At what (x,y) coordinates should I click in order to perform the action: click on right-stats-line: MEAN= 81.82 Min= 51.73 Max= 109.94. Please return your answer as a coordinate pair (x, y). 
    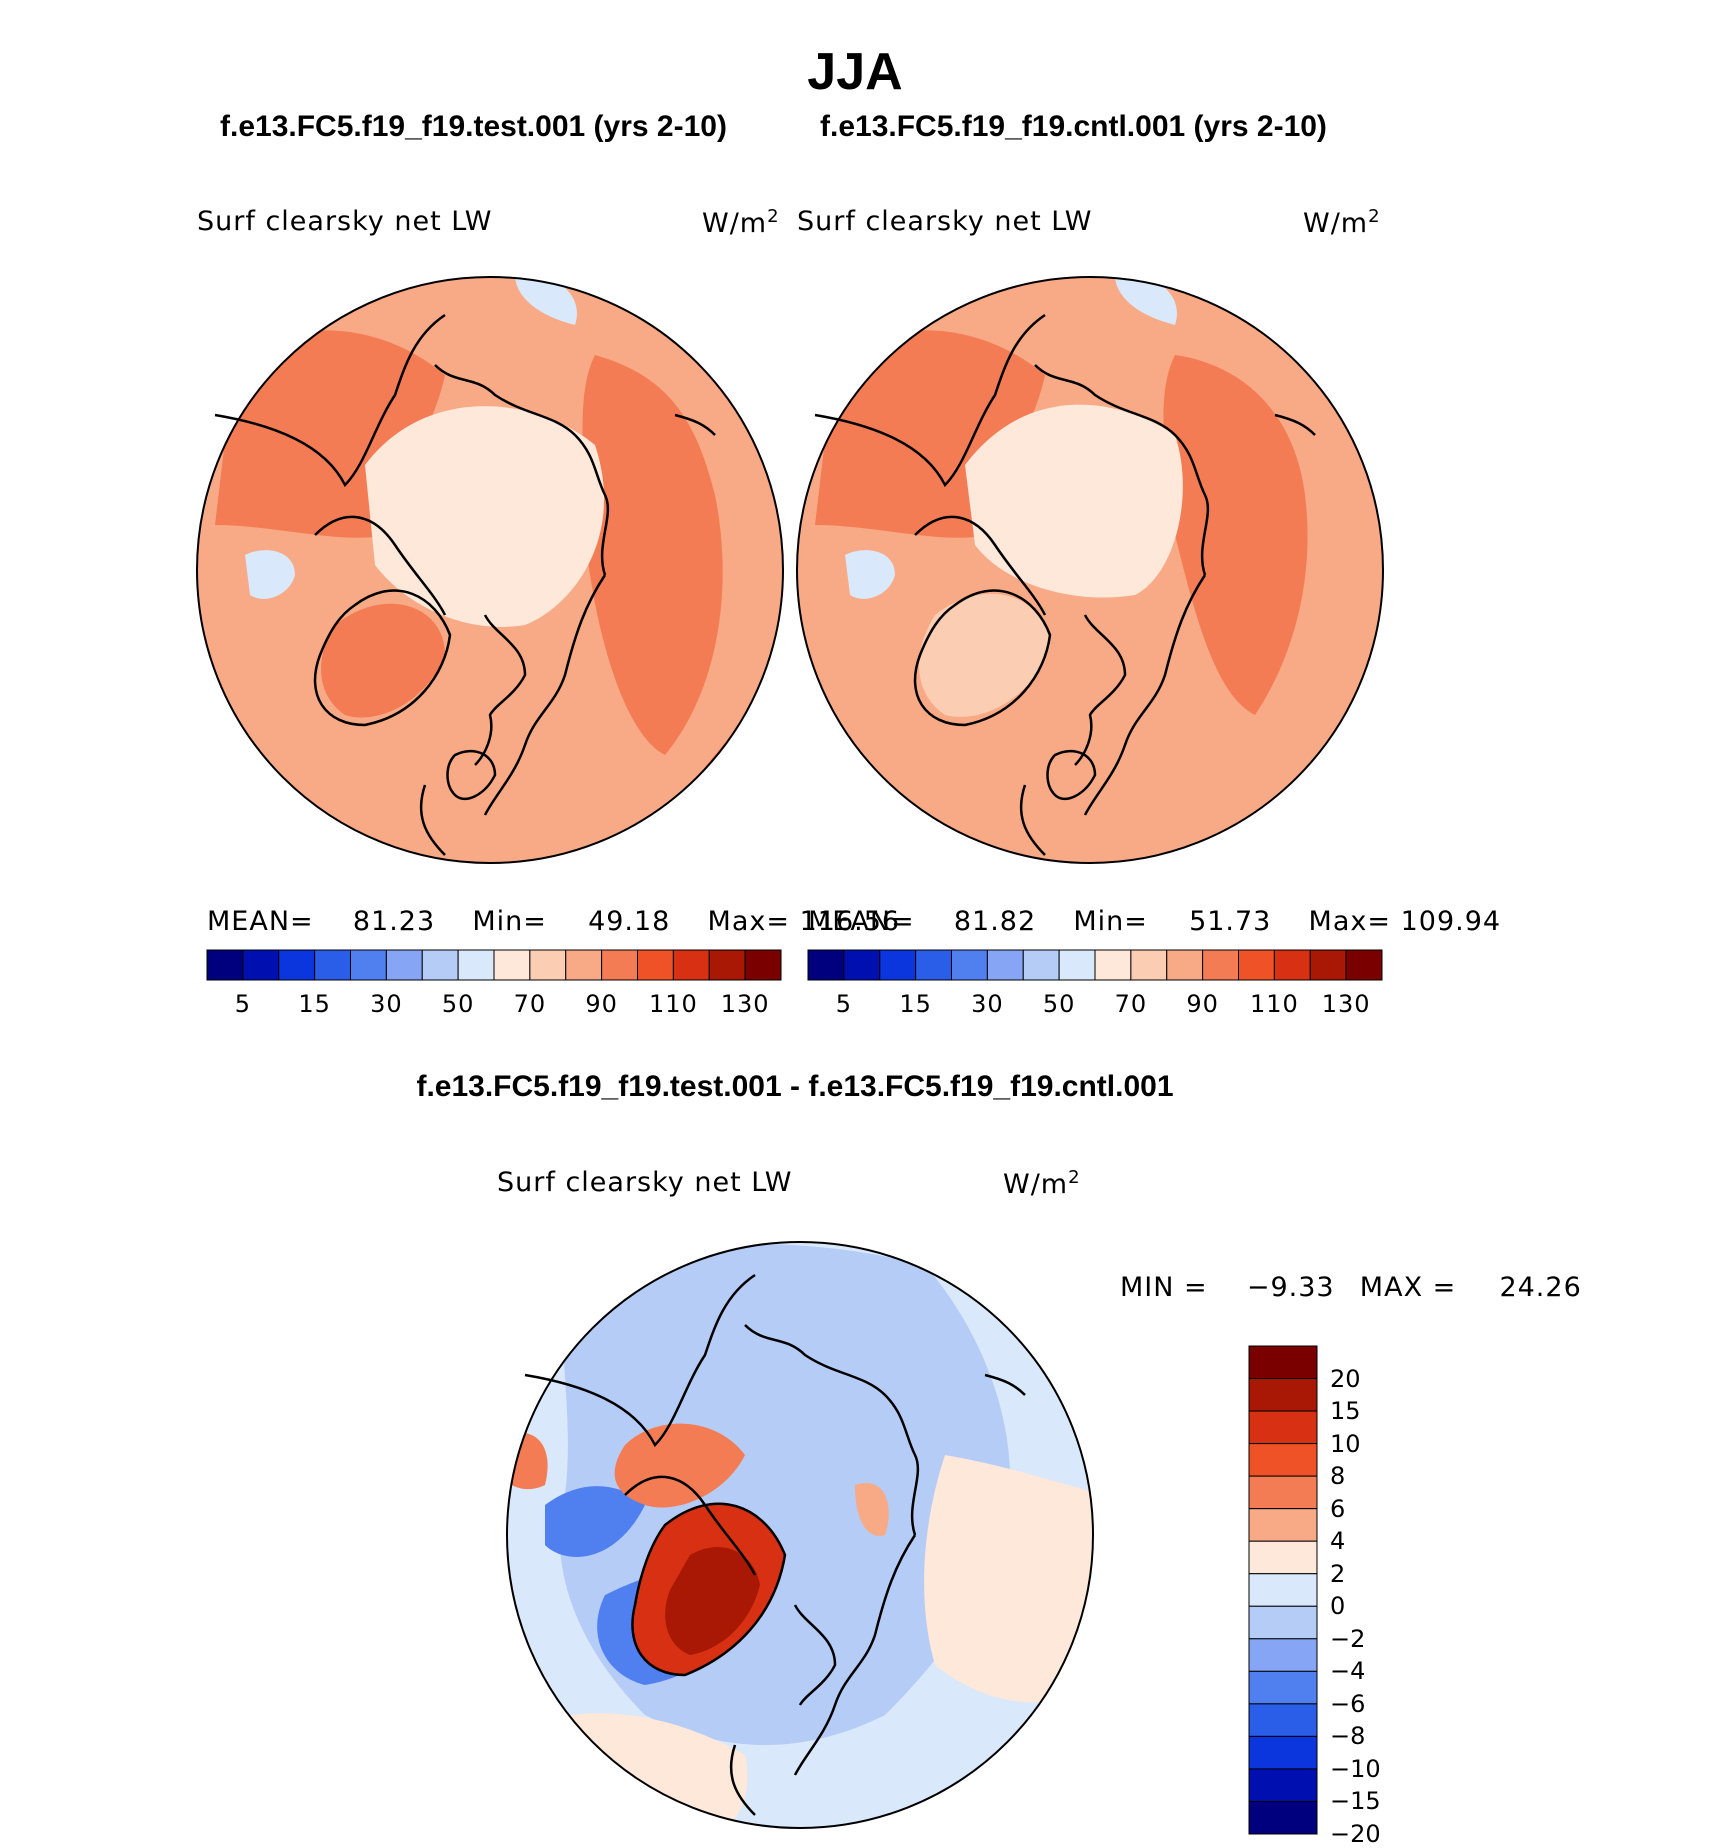
    Looking at the image, I should click on (1154, 921).